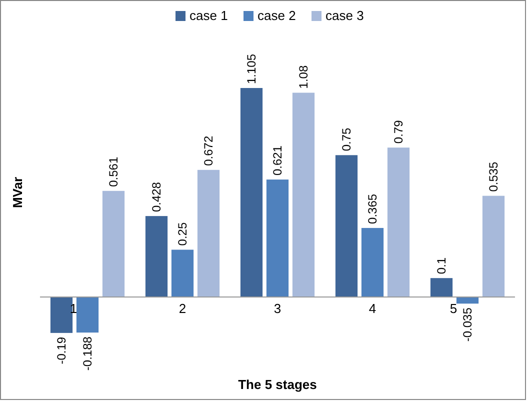 This screenshot has width=528, height=402. What do you see at coordinates (209, 15) in the screenshot?
I see `legend-label: case 1` at bounding box center [209, 15].